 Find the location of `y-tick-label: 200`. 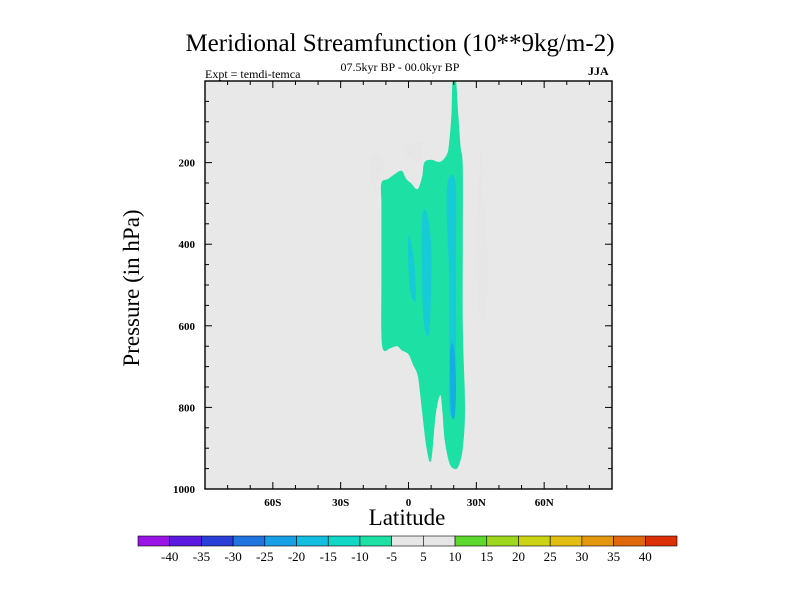

y-tick-label: 200 is located at coordinates (187, 164).